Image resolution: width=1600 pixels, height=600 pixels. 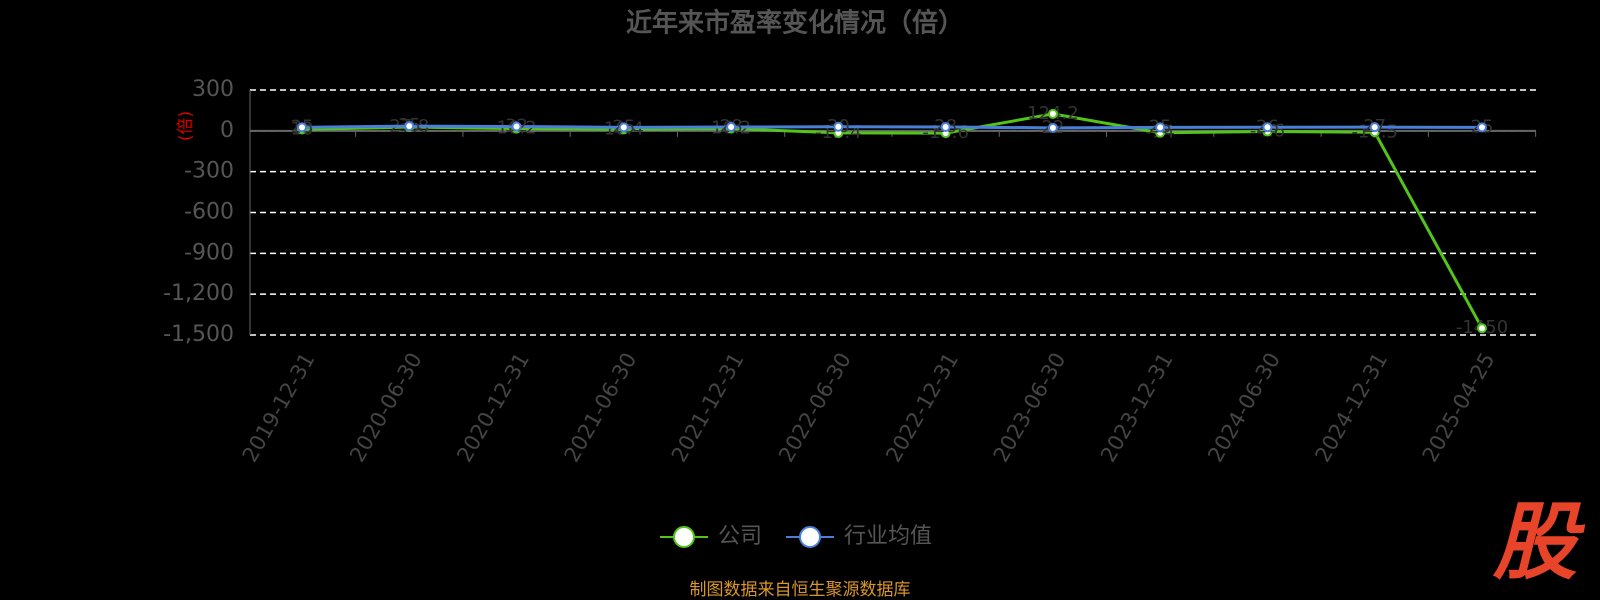 What do you see at coordinates (800, 590) in the screenshot?
I see `source-note: 制图数据来自恒生聚源数据库` at bounding box center [800, 590].